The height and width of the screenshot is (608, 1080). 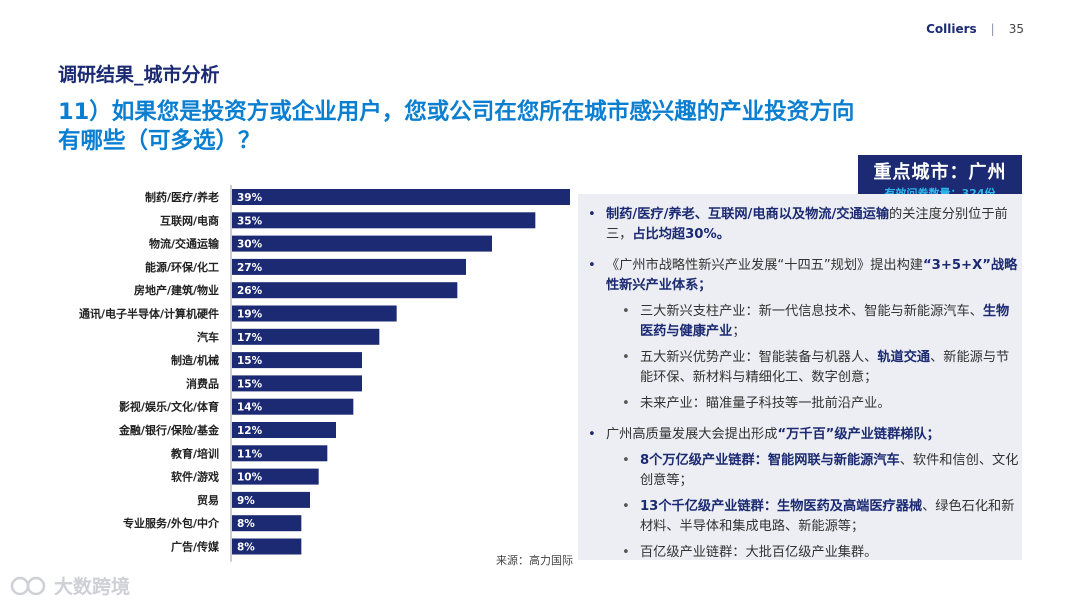 What do you see at coordinates (534, 560) in the screenshot?
I see `source-note: 来源：高力国际` at bounding box center [534, 560].